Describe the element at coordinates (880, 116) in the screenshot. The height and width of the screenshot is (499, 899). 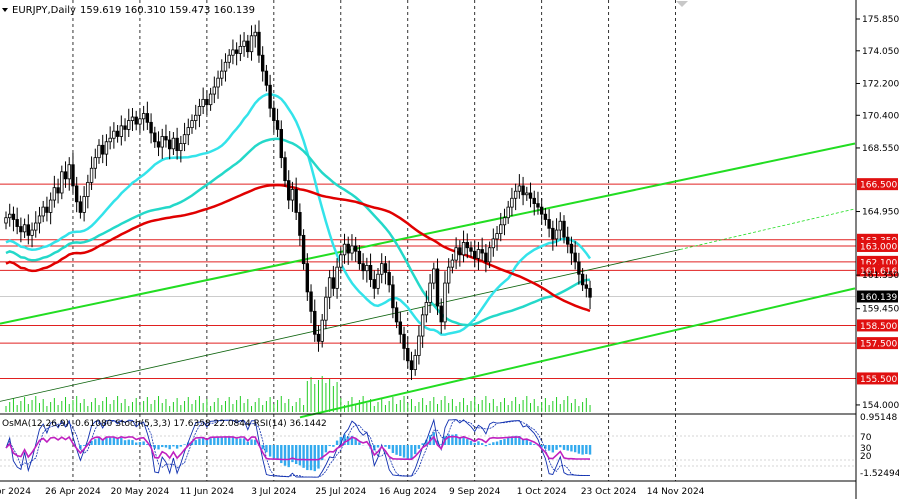
I see `y-tick-label: 170.400` at that location.